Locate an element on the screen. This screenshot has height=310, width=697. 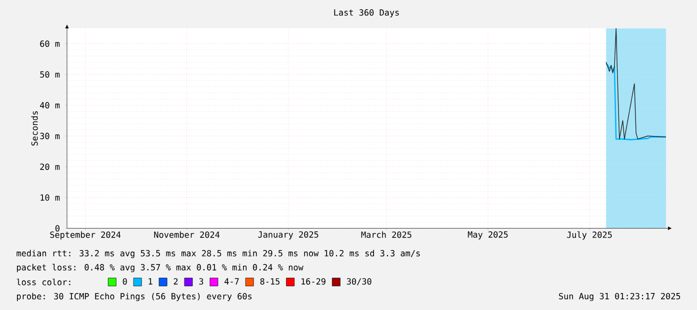
legend-label: 30/30 is located at coordinates (359, 282).